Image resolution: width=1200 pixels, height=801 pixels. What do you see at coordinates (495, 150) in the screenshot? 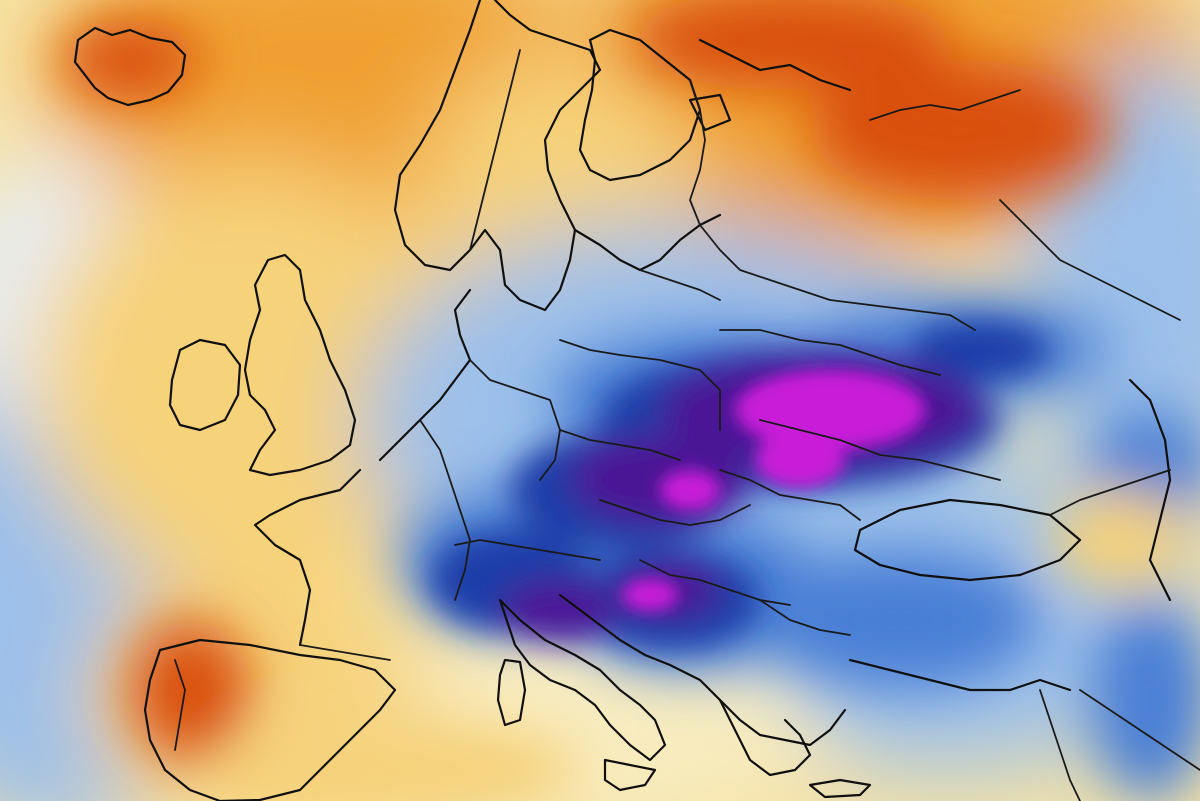
I see `border-sweden-norway` at bounding box center [495, 150].